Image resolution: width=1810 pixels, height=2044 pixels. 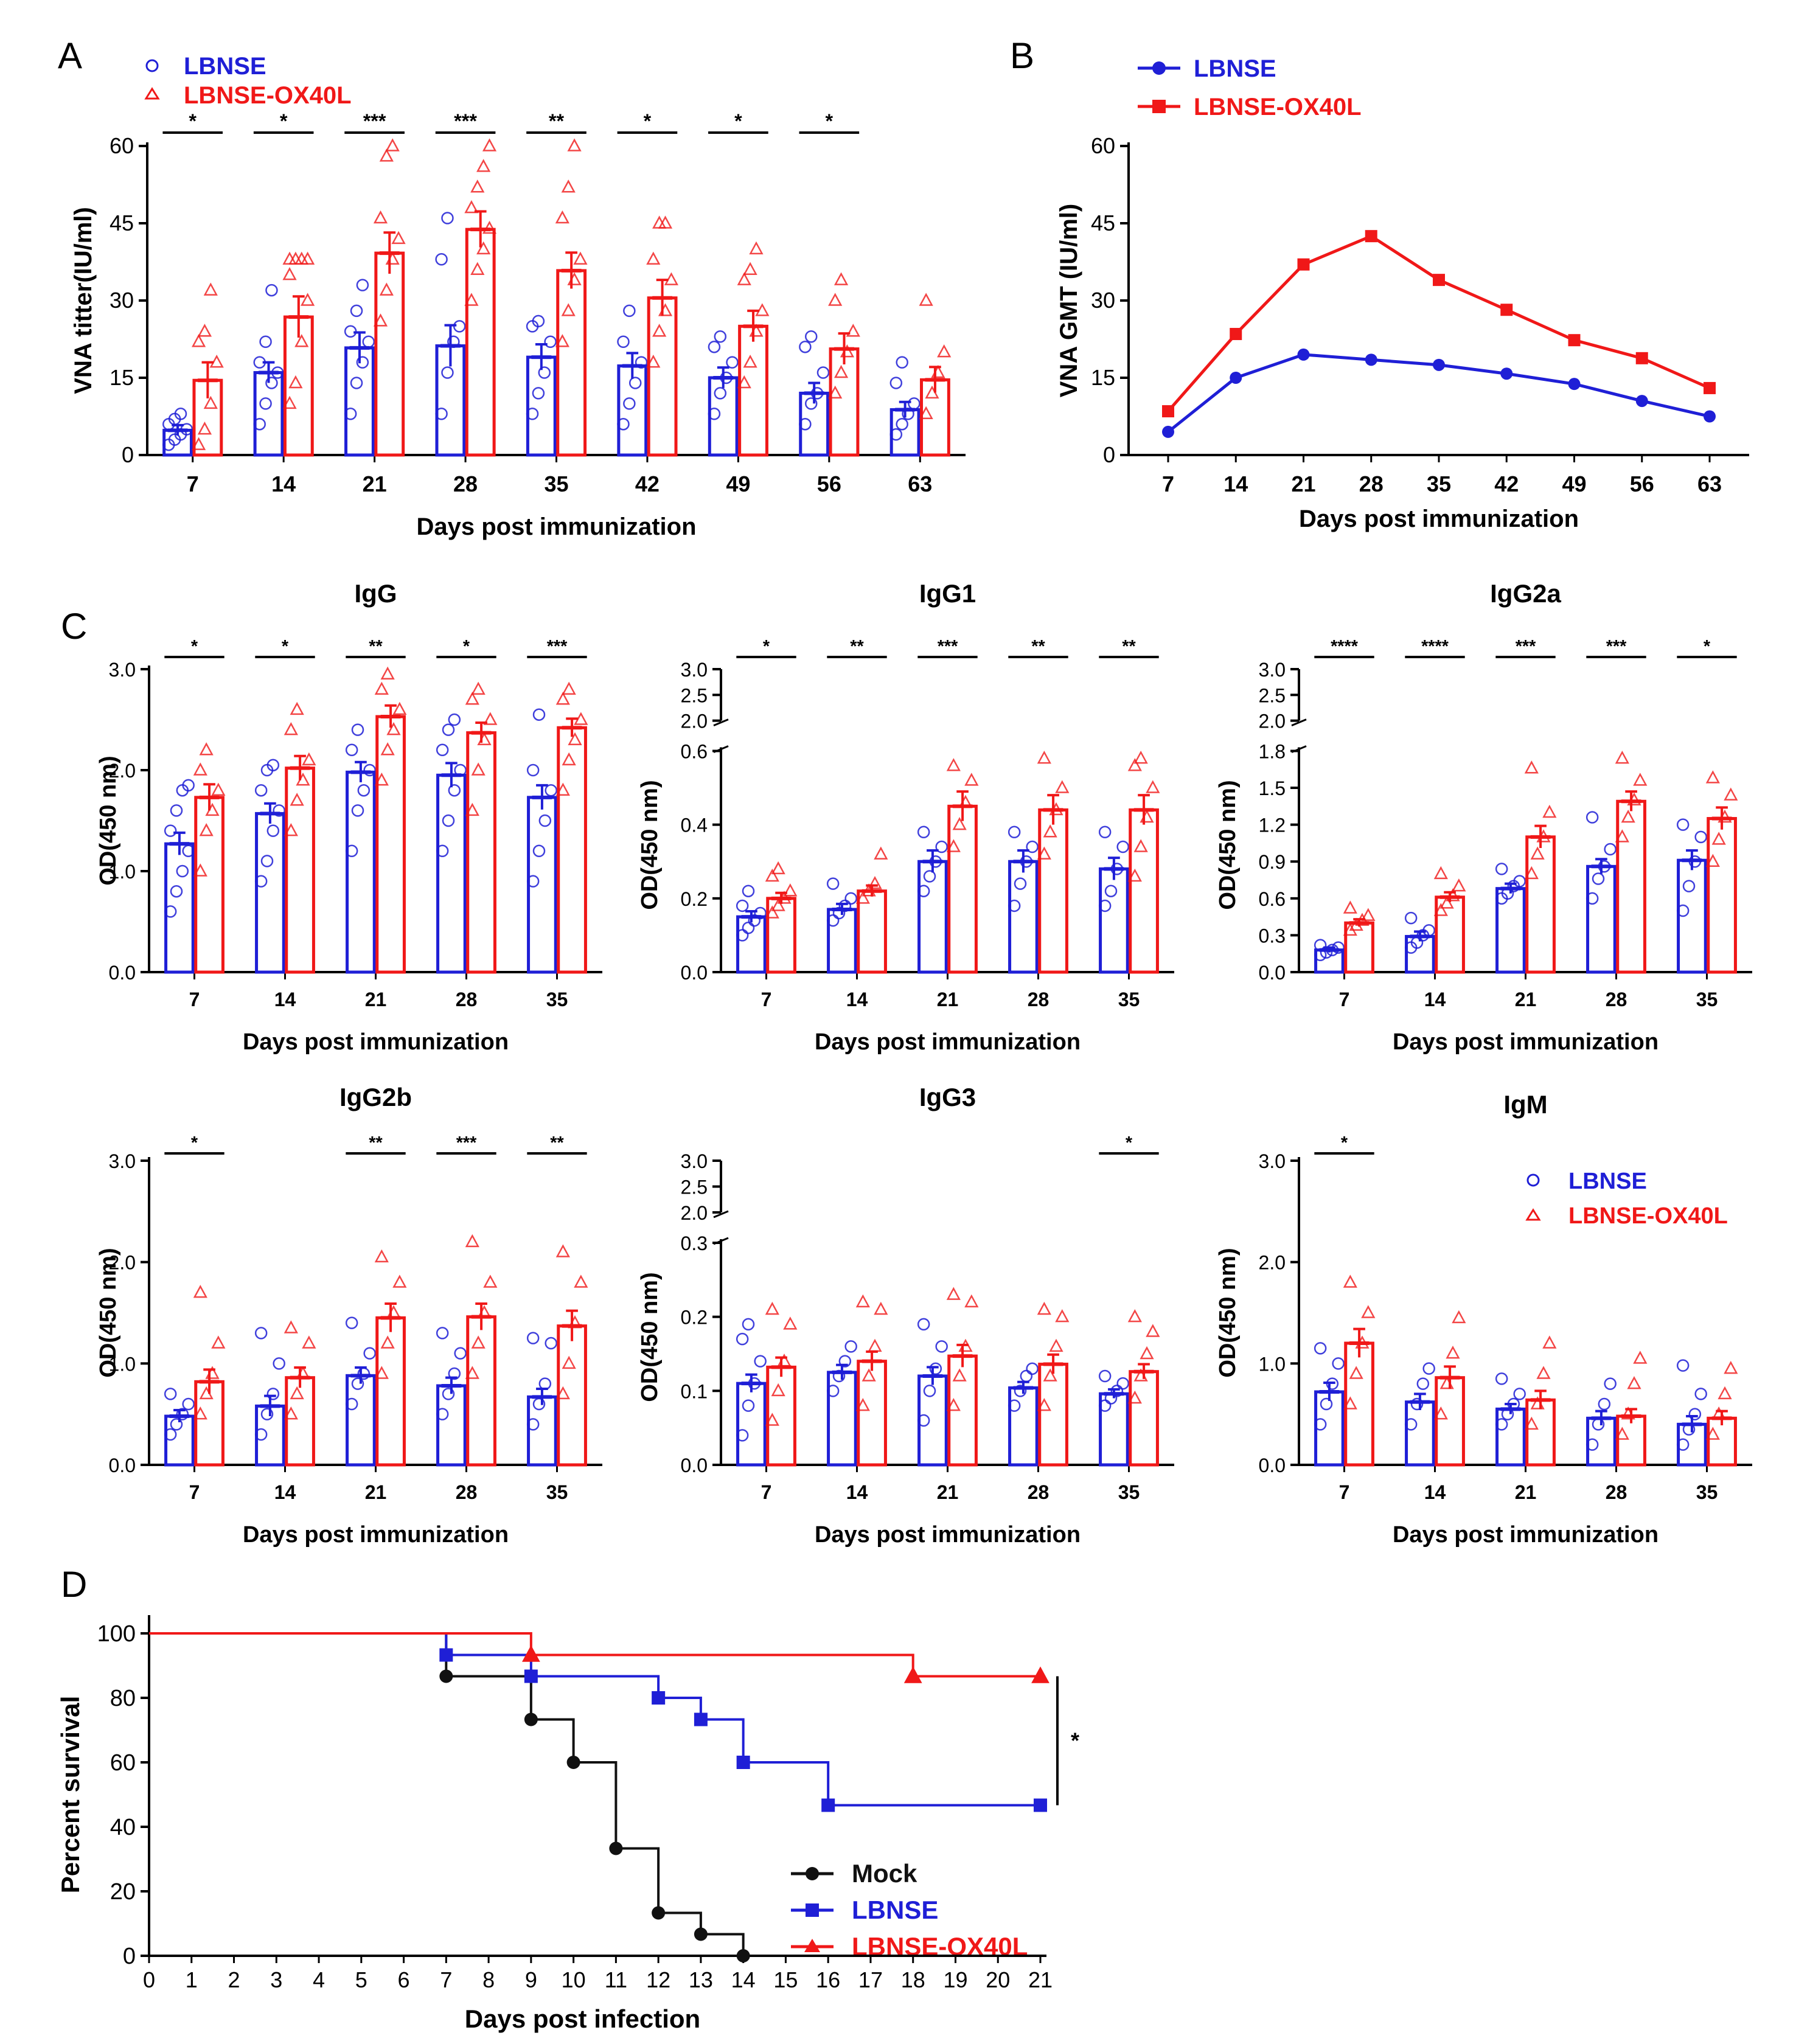 What do you see at coordinates (647, 483) in the screenshot?
I see `x-tick-label: 42` at bounding box center [647, 483].